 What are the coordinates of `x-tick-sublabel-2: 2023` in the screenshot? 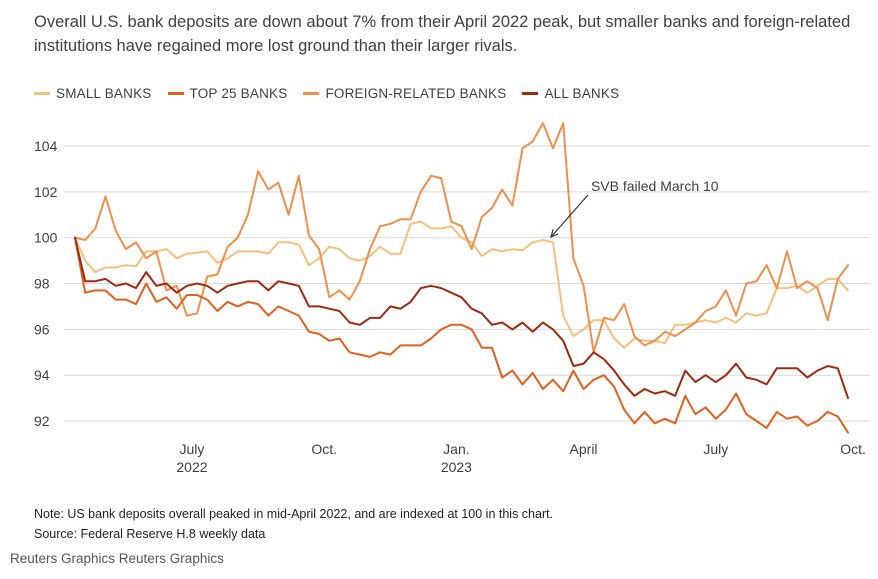 It's located at (456, 467).